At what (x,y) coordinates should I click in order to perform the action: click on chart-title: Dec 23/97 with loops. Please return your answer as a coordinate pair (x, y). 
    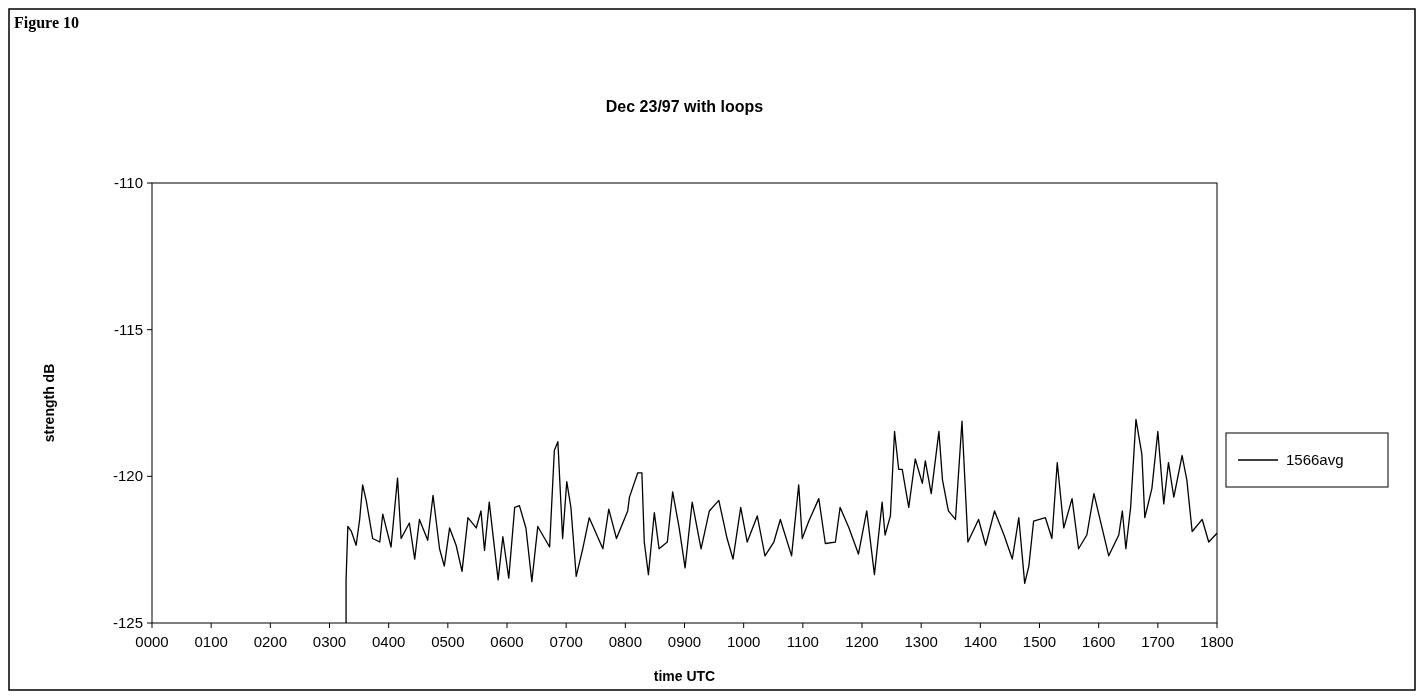
    Looking at the image, I should click on (684, 106).